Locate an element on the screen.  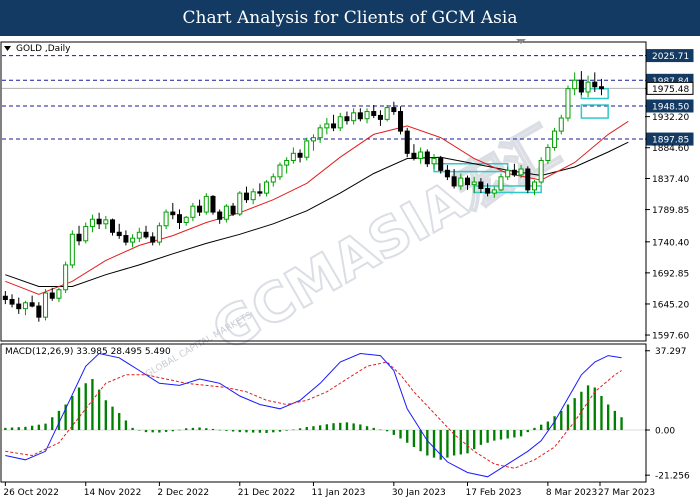
header-bar: Chart Analysis for Clients of GCM Asia is located at coordinates (350, 18).